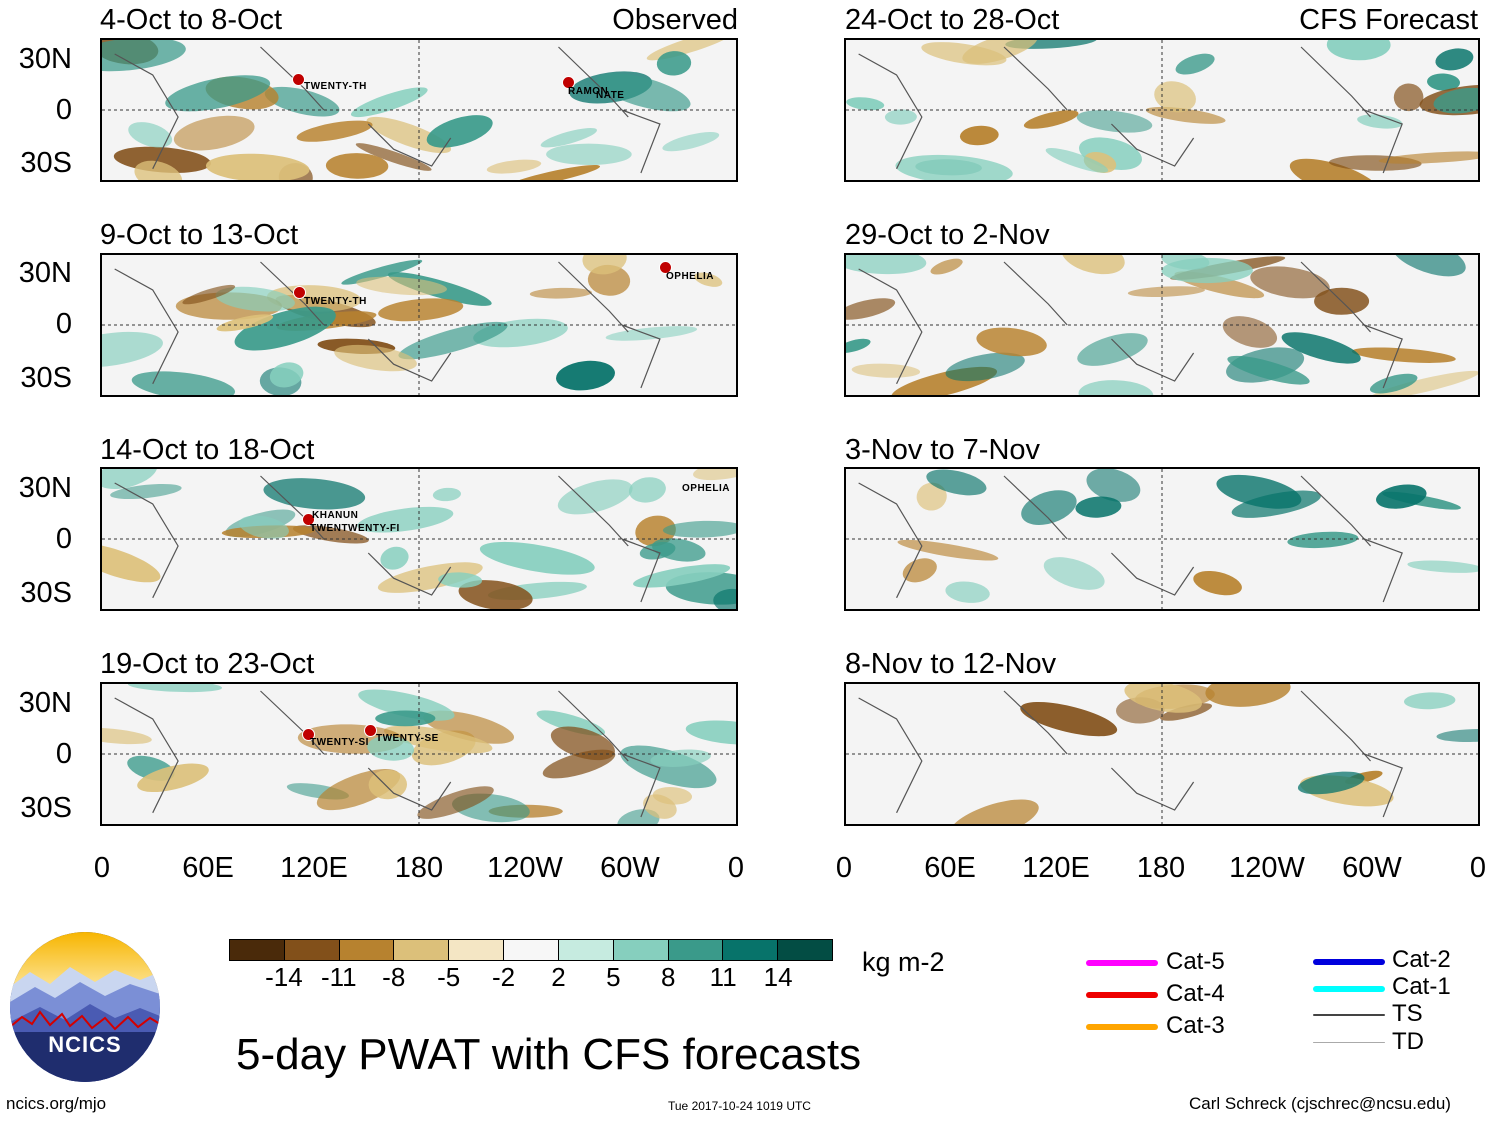  What do you see at coordinates (947, 235) in the screenshot?
I see `panel-title-right-2: 29-Oct to 2-Nov` at bounding box center [947, 235].